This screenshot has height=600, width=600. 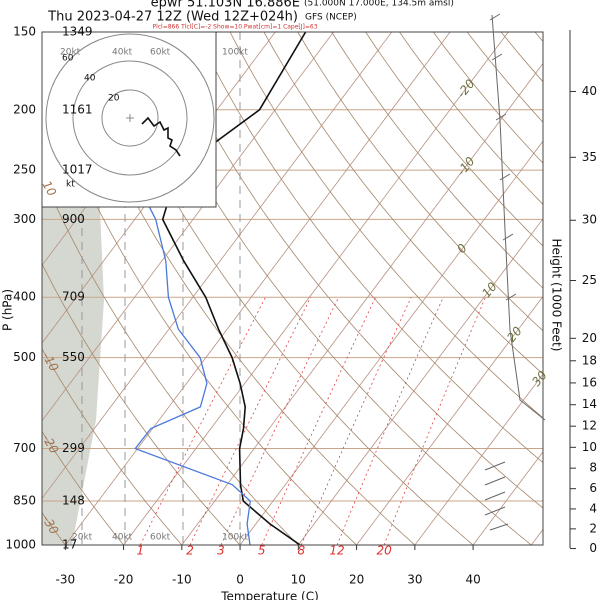 I want to click on y-tick-label: 150, so click(x=24, y=32).